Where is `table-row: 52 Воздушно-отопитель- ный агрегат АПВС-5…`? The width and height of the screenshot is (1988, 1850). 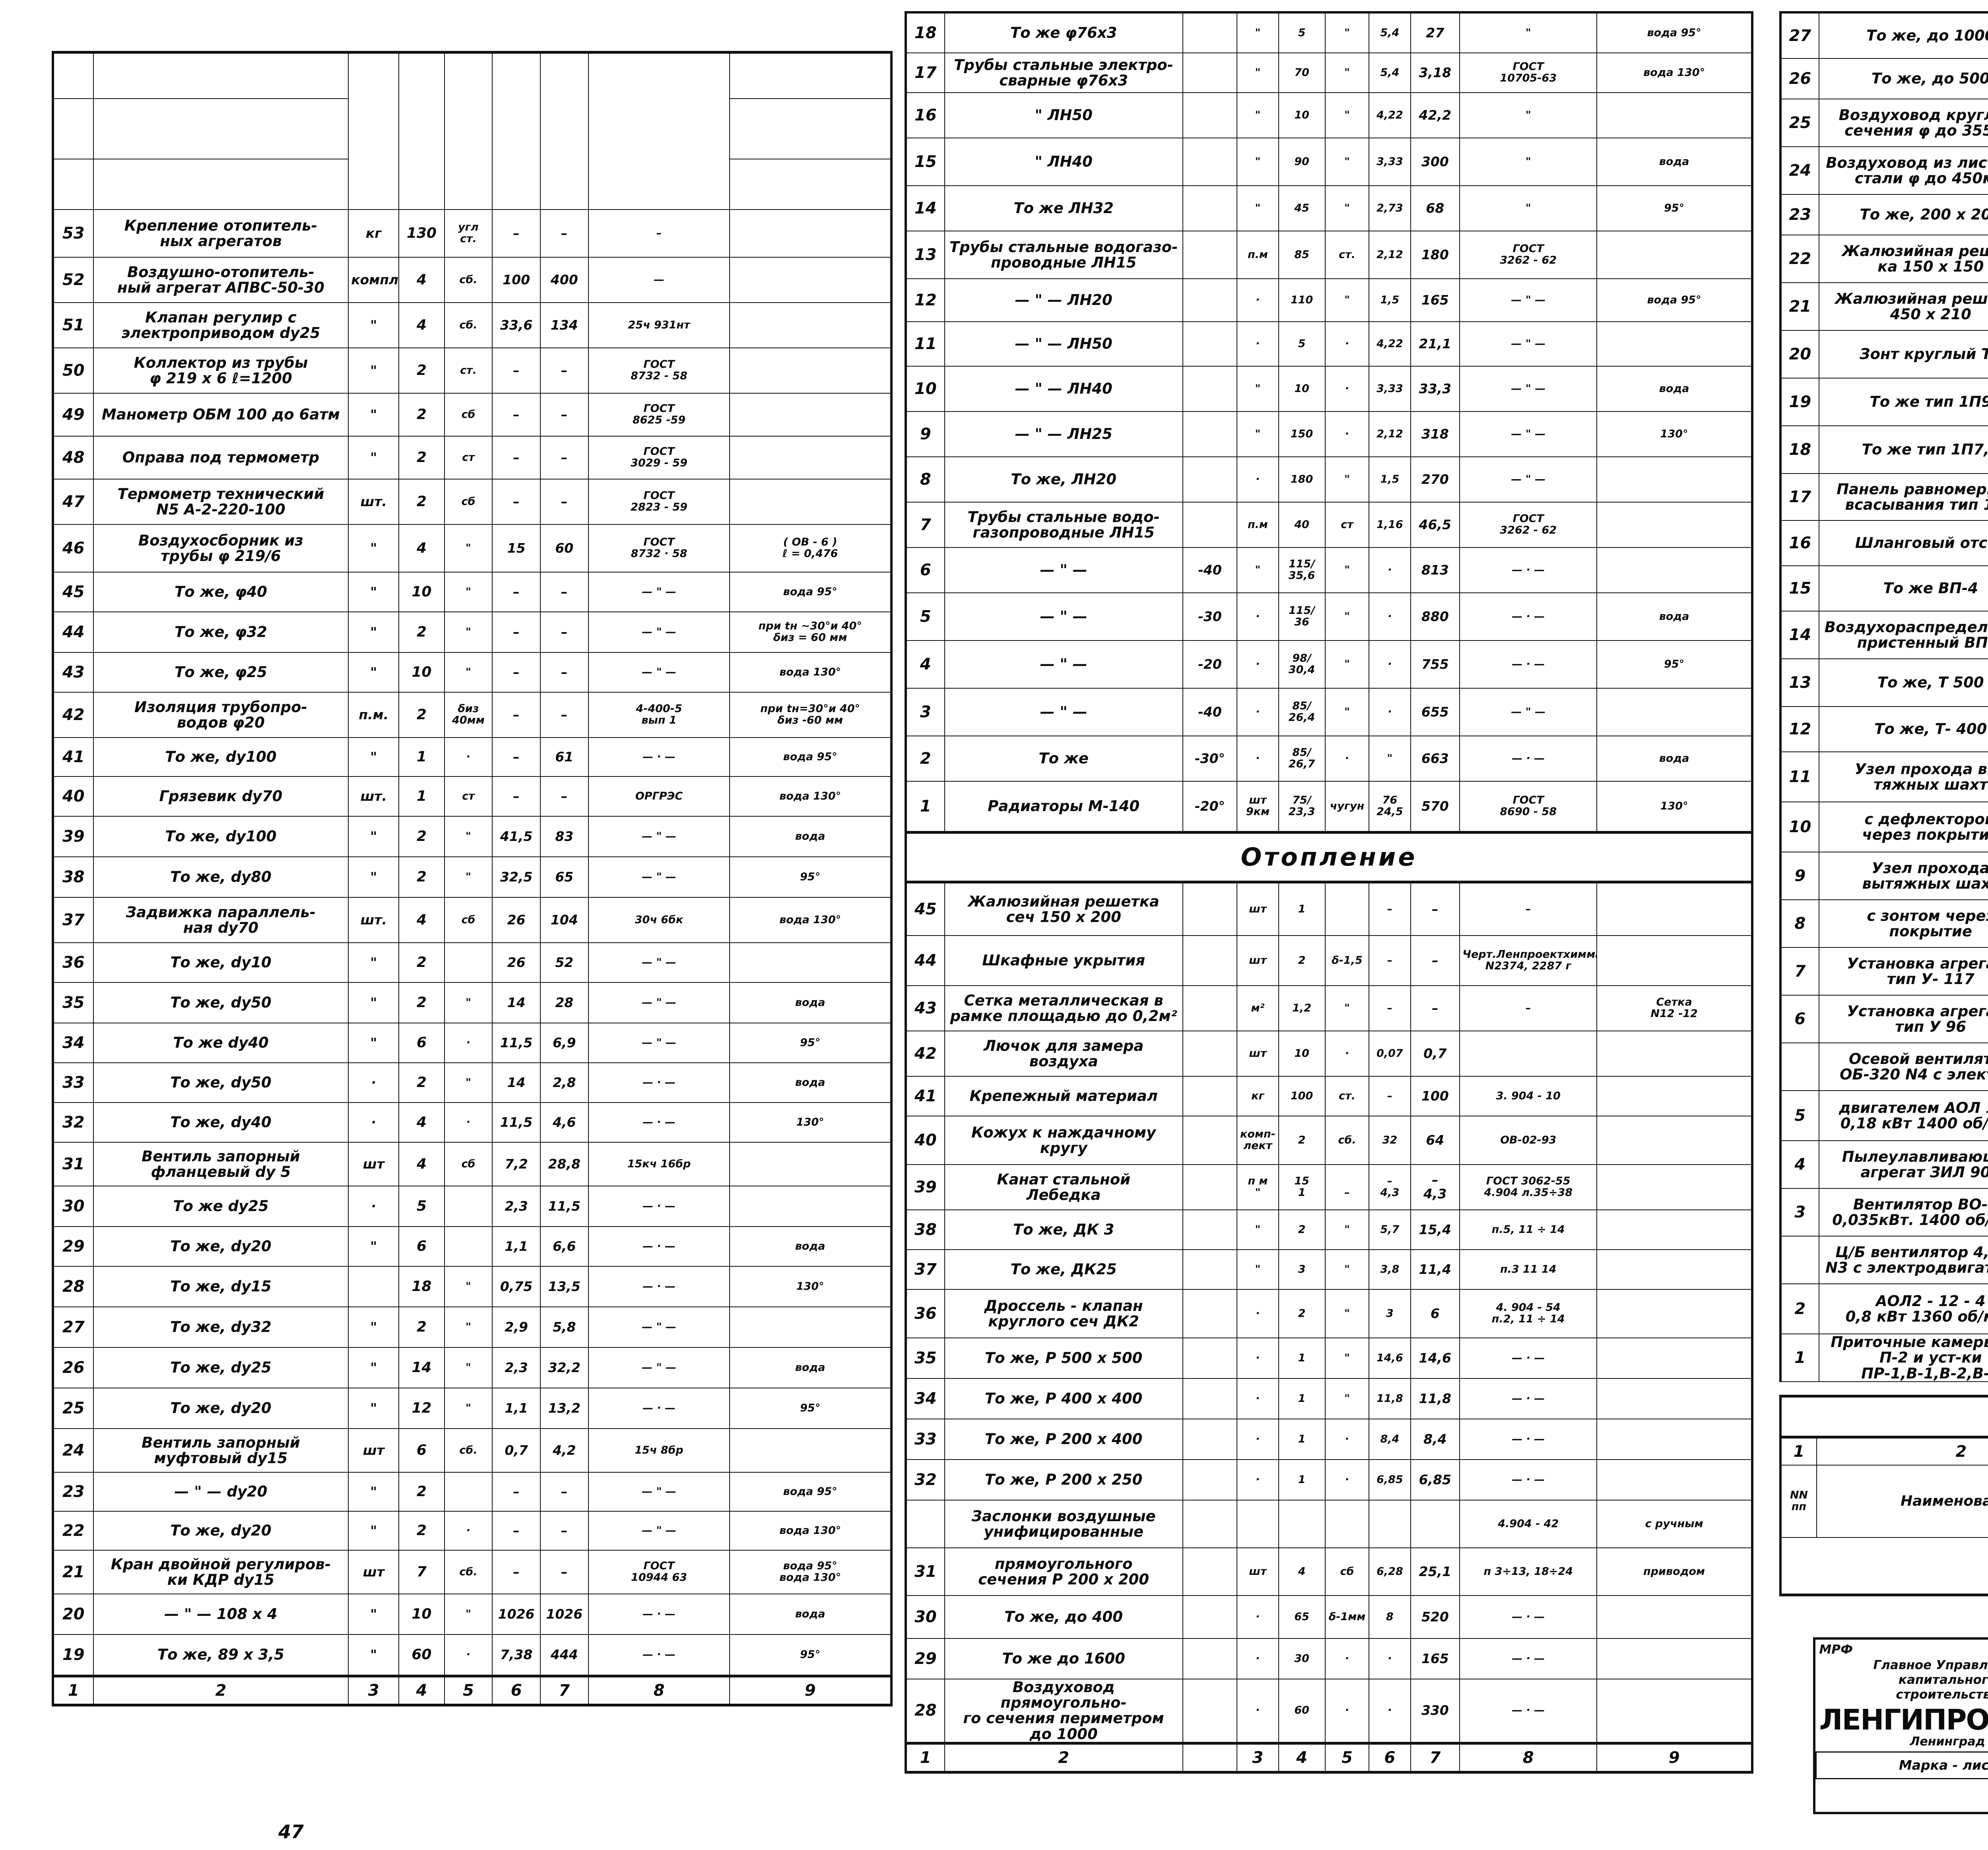
table-row: 52 Воздушно-отопитель- ный агрегат АПВС-5… is located at coordinates (472, 280).